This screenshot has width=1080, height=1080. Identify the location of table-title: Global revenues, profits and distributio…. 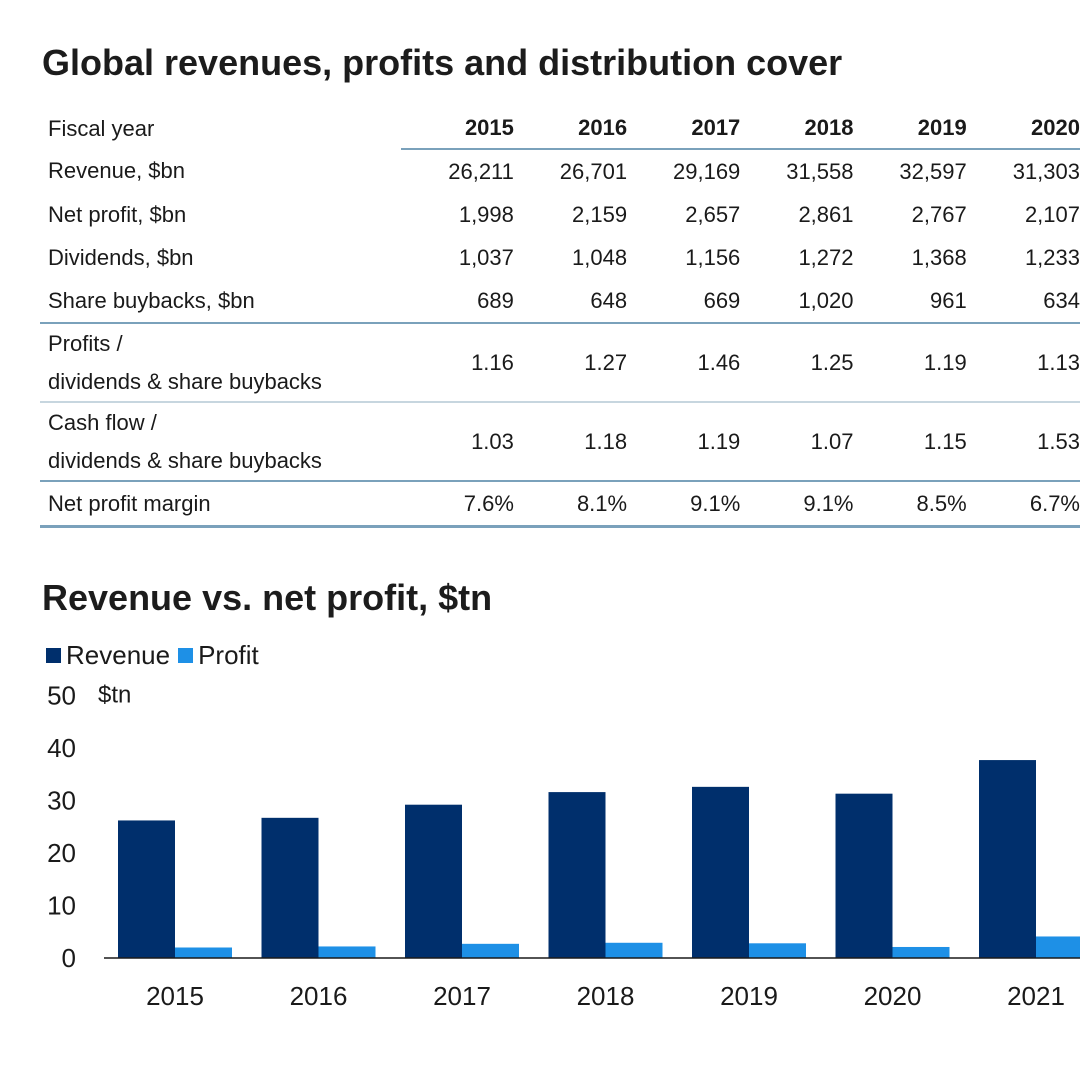
(442, 62).